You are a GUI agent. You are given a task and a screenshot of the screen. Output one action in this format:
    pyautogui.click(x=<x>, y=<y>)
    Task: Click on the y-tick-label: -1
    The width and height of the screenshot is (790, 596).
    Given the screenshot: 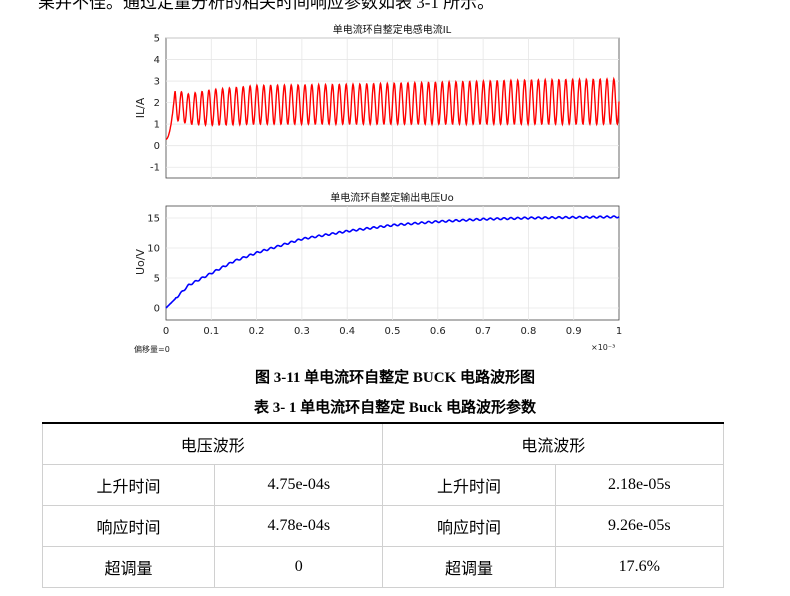 What is the action you would take?
    pyautogui.click(x=155, y=168)
    